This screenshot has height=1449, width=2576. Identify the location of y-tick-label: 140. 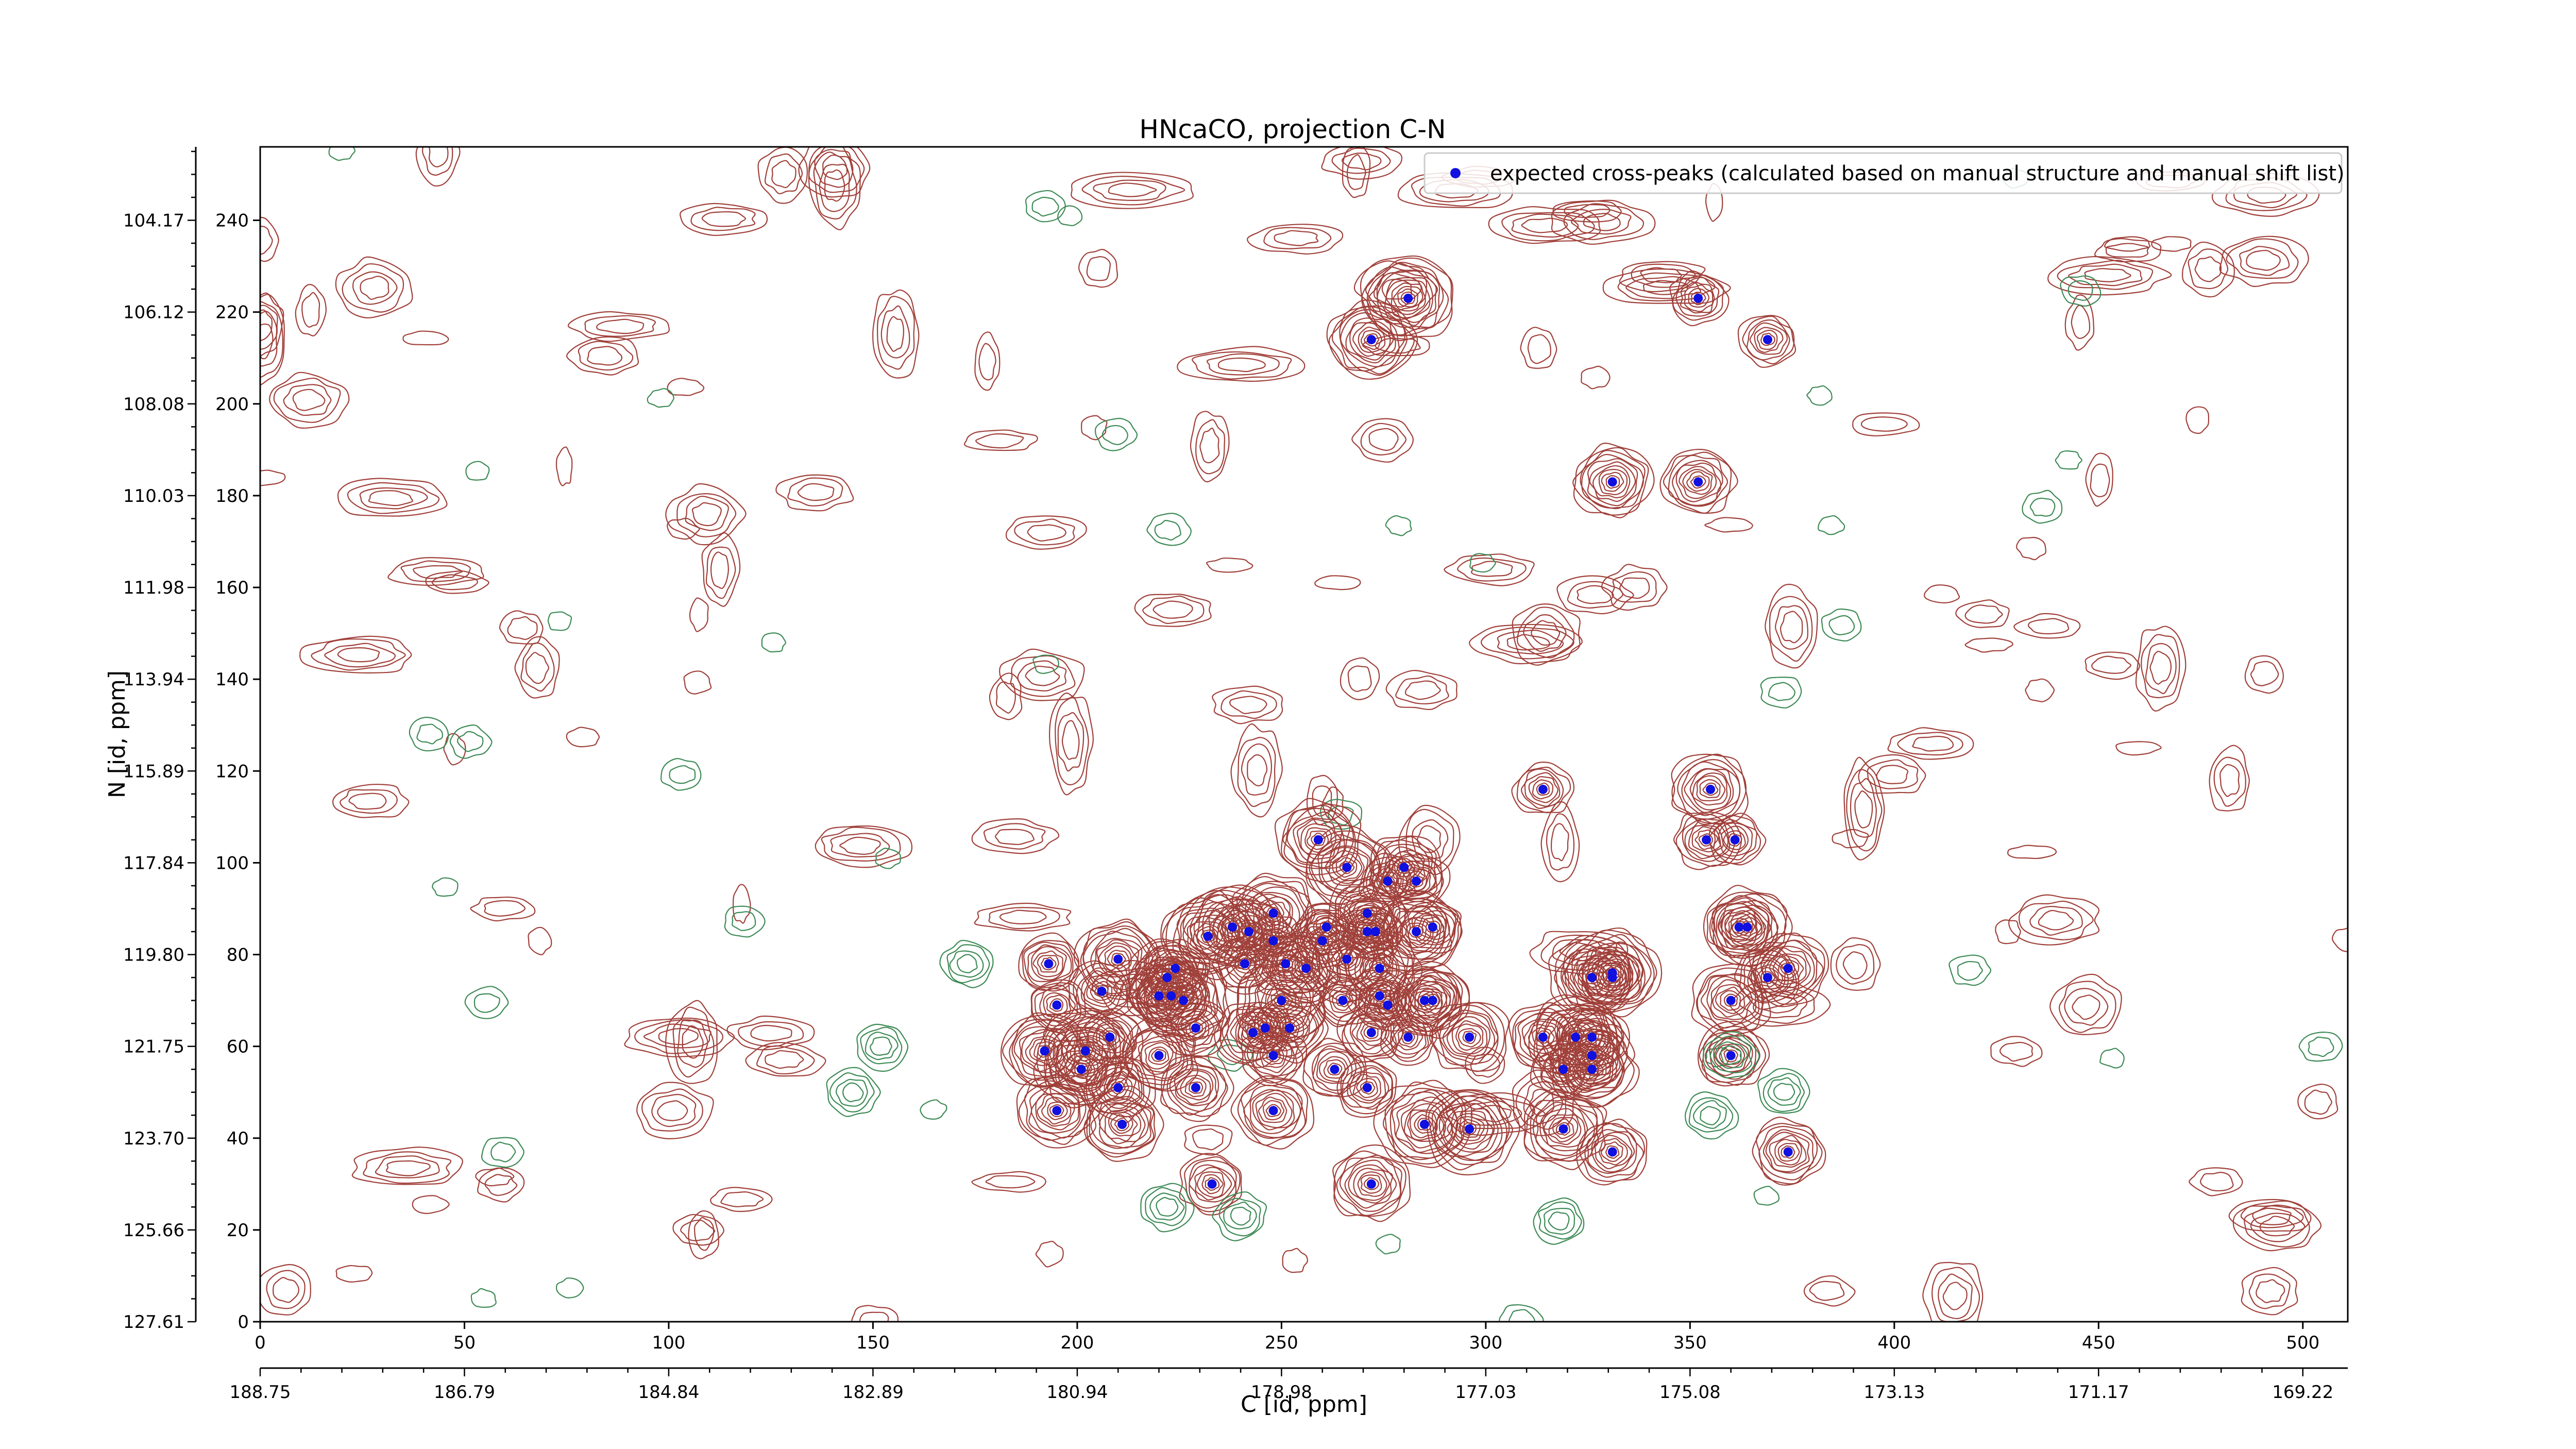
(232, 679).